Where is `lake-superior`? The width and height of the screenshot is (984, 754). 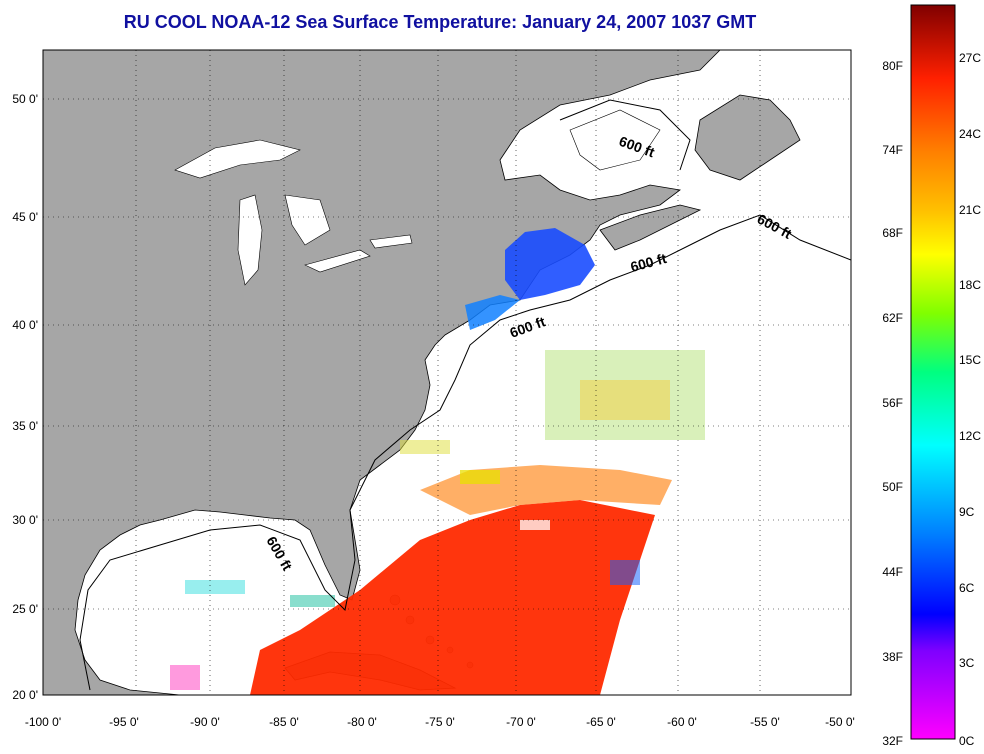 lake-superior is located at coordinates (237, 159).